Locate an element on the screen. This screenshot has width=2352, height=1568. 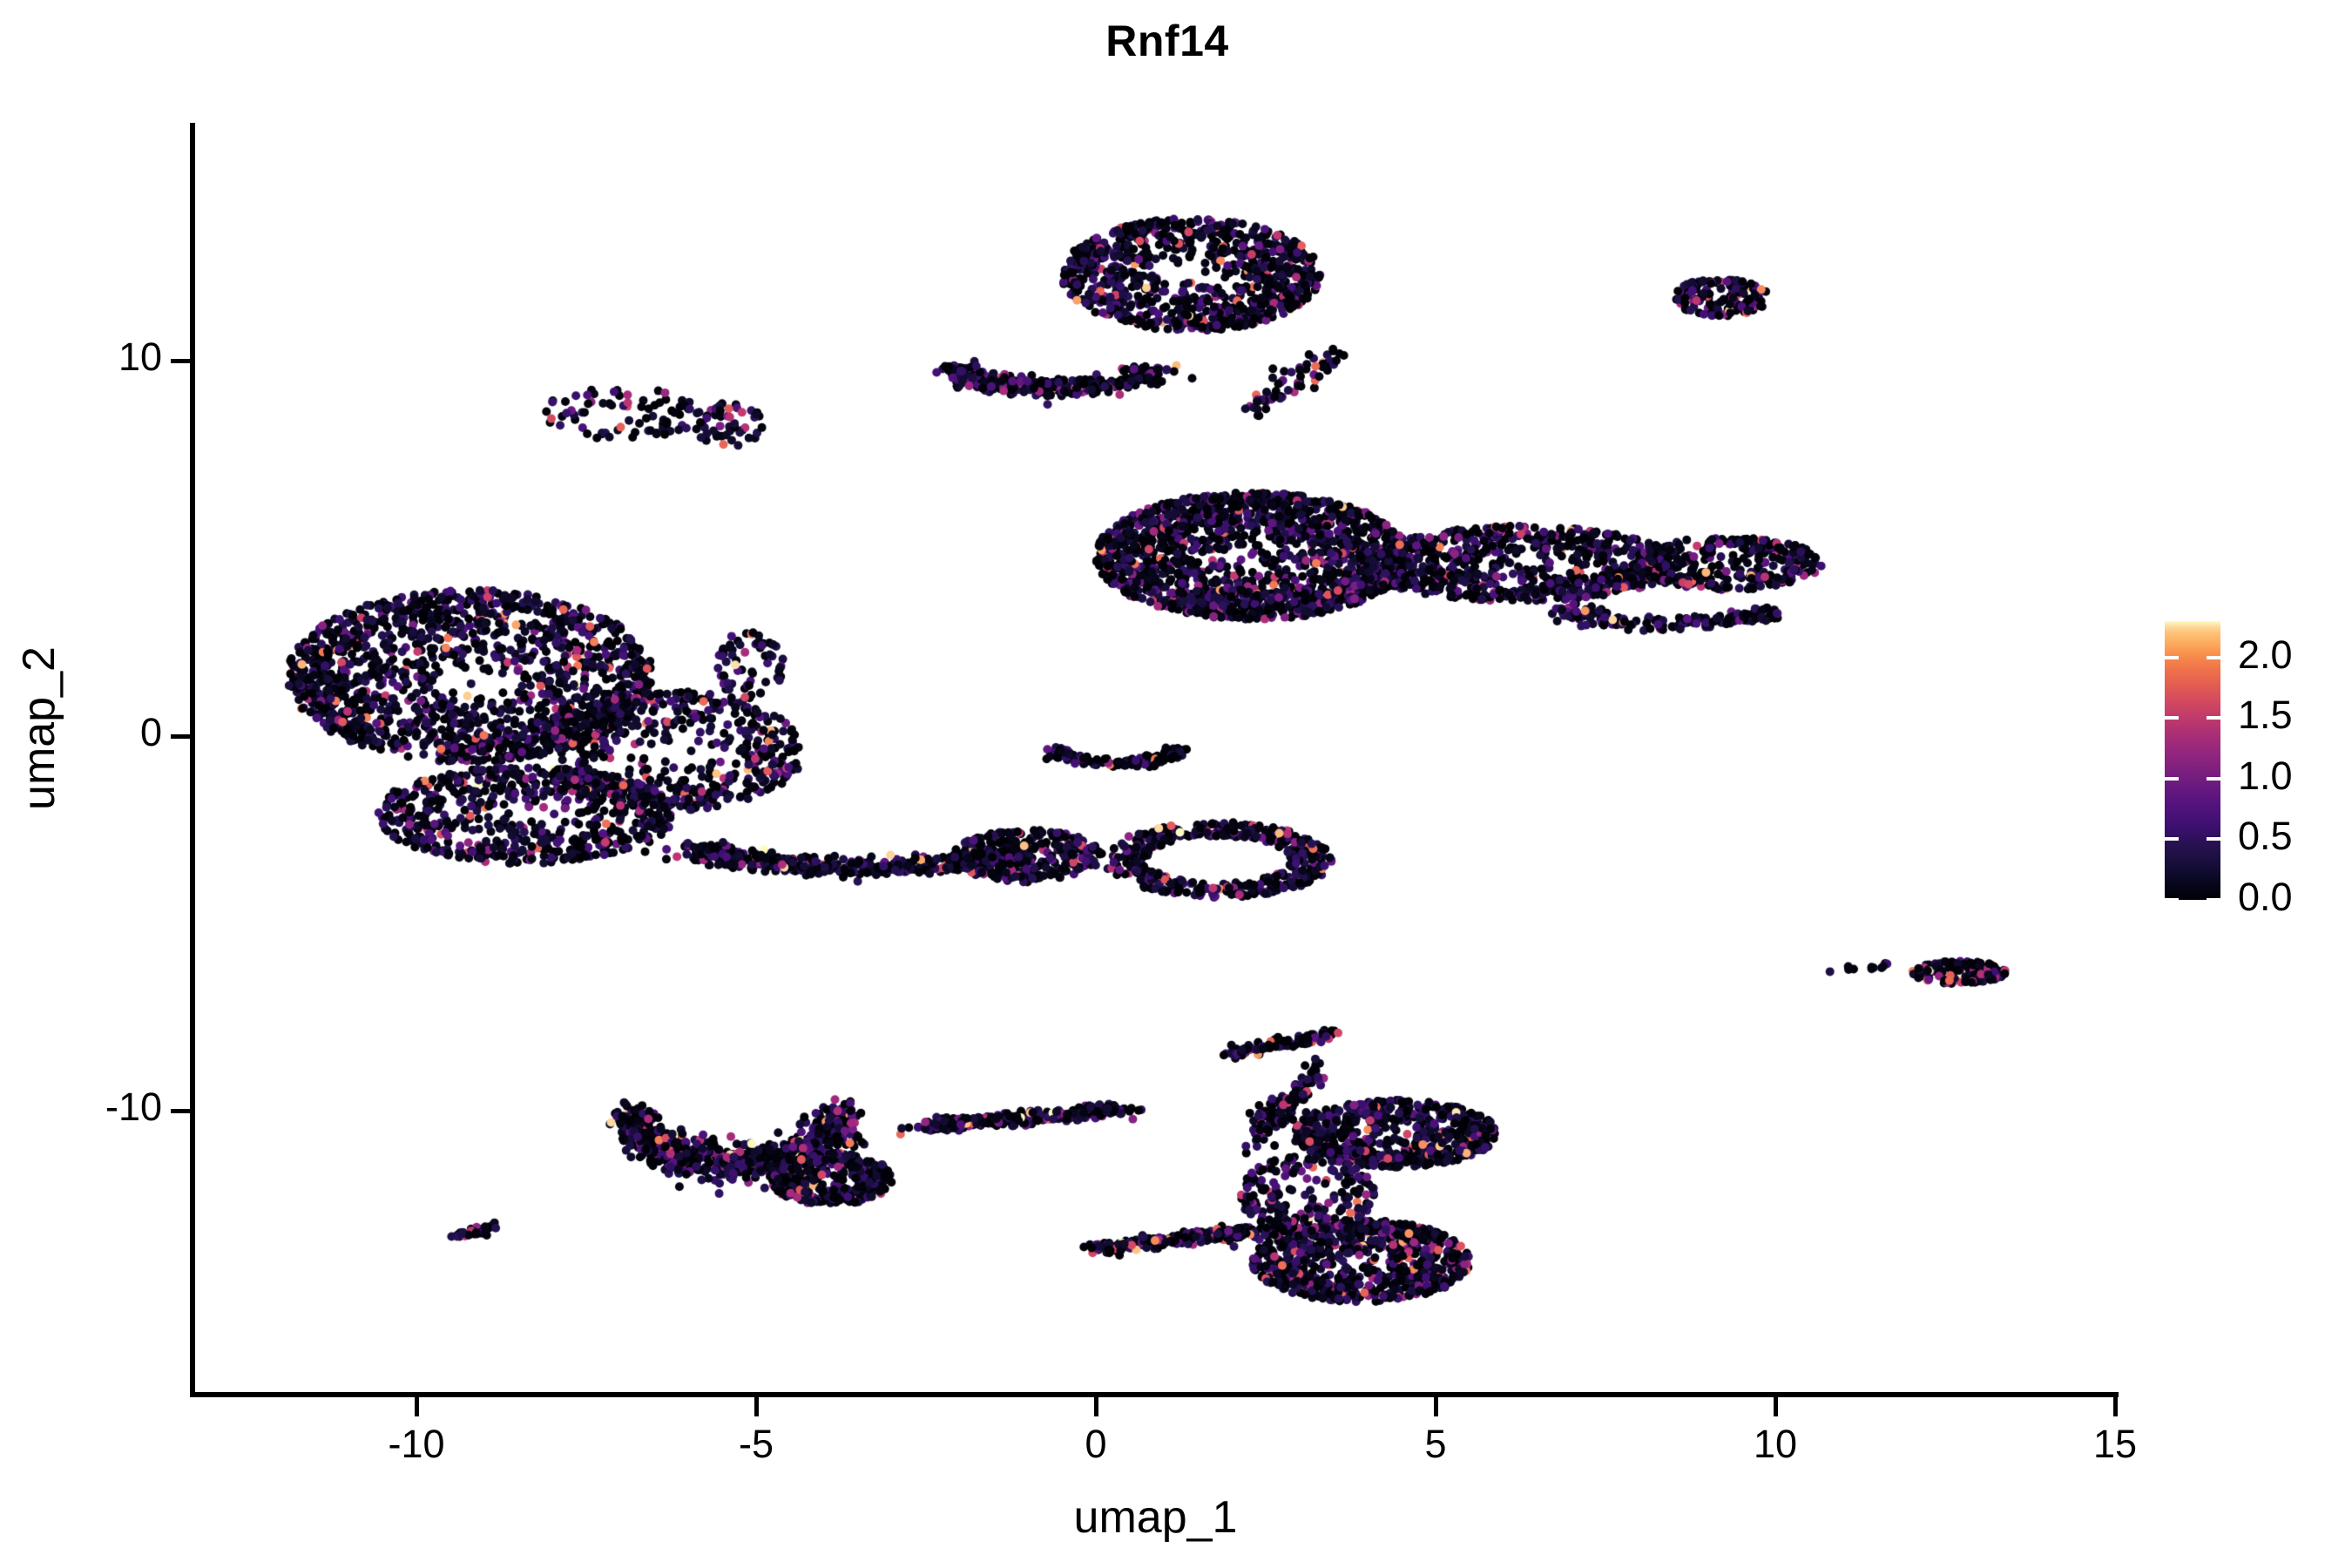
x-axis-label: umap_1 is located at coordinates (1155, 1517).